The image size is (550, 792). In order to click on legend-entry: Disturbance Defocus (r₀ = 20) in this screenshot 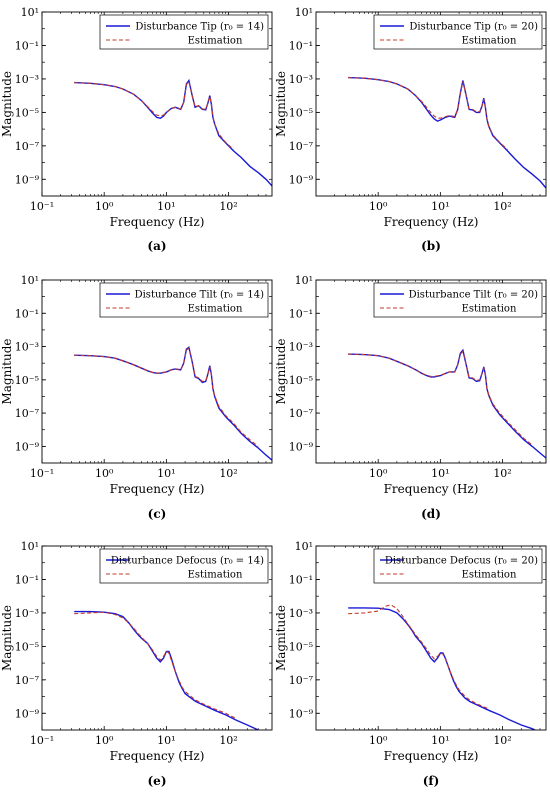, I will do `click(461, 561)`.